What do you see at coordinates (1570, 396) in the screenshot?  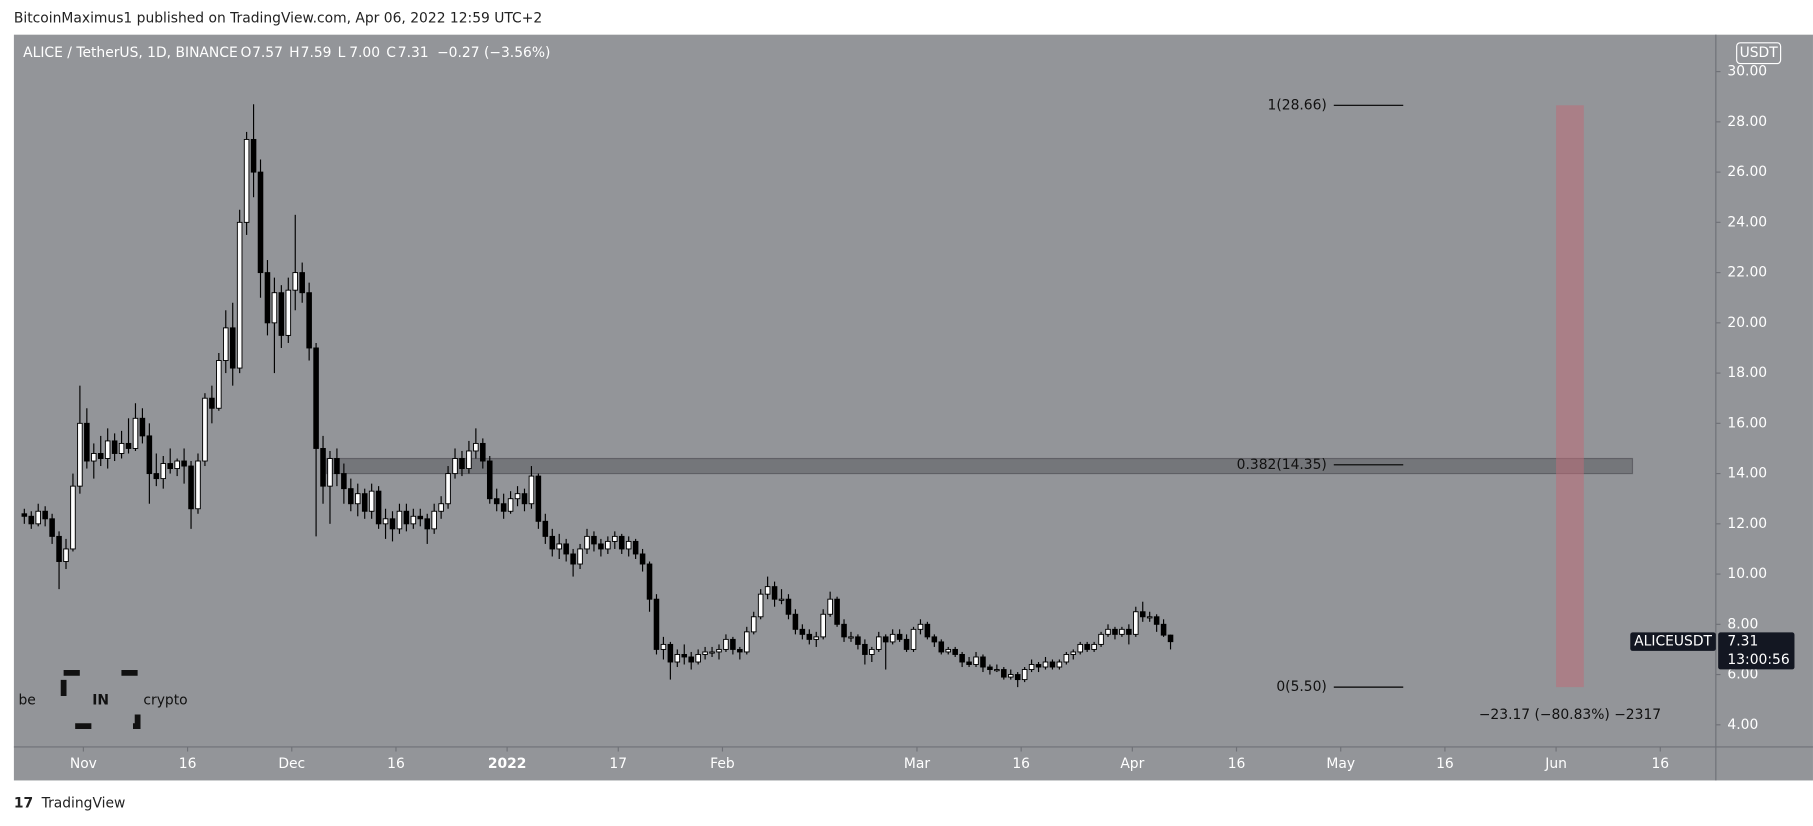 I see `measure-range` at bounding box center [1570, 396].